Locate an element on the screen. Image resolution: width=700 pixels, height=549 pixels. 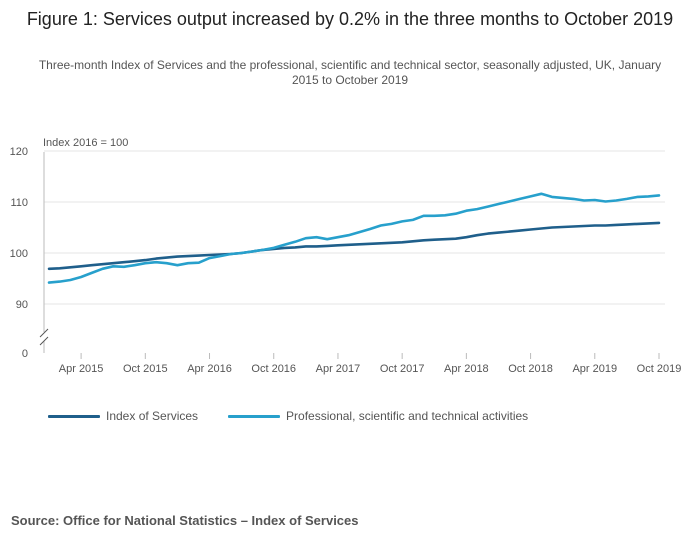
legend-swatch-index-of-services is located at coordinates (74, 416).